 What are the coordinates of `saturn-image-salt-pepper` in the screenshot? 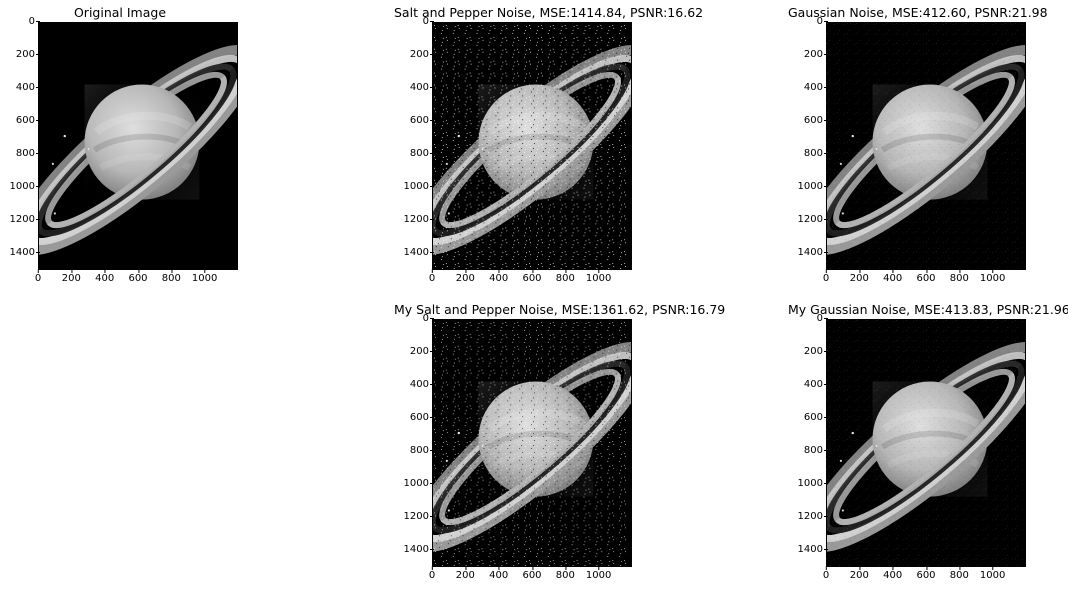 It's located at (532, 146).